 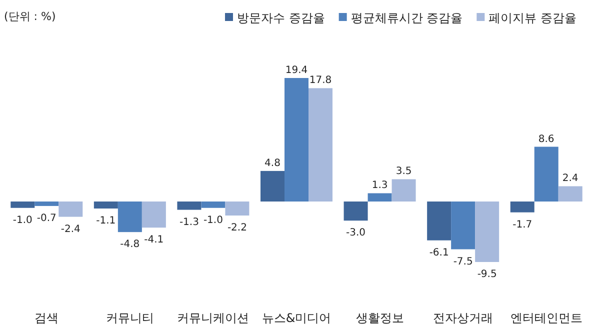 What do you see at coordinates (522, 224) in the screenshot?
I see `data-label: -1.7` at bounding box center [522, 224].